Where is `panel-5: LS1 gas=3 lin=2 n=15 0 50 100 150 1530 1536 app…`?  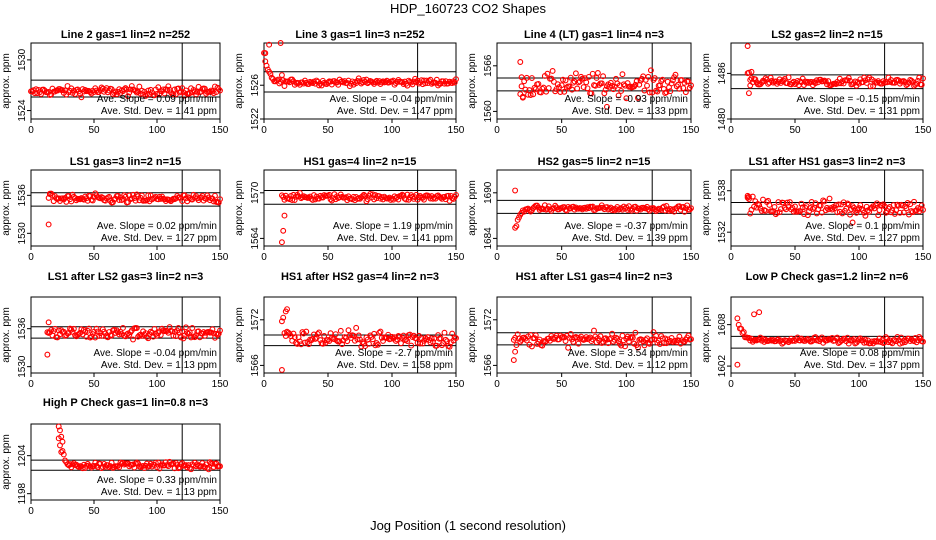
panel-5: LS1 gas=3 lin=2 n=15 0 50 100 150 1530 1536 app… is located at coordinates (115, 209).